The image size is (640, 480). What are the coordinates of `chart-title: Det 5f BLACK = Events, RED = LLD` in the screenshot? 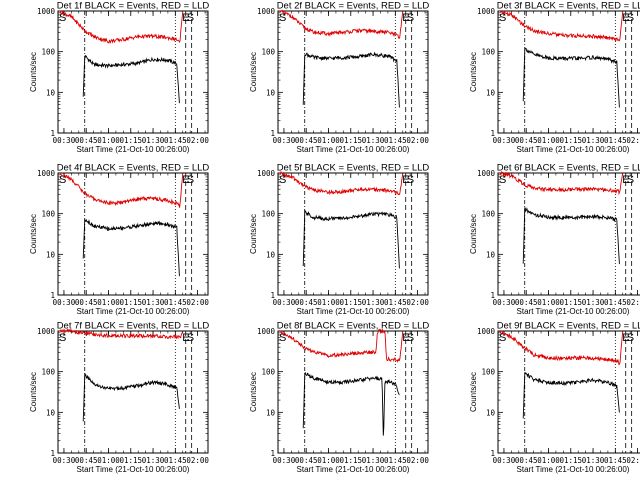 It's located at (353, 168).